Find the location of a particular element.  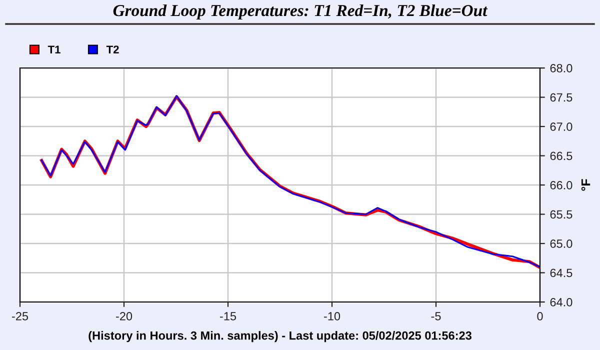

x-axis-title: (History in Hours. 3 Min. samples) - Last update: 05/02/2025 01:56:23 is located at coordinates (280, 336).